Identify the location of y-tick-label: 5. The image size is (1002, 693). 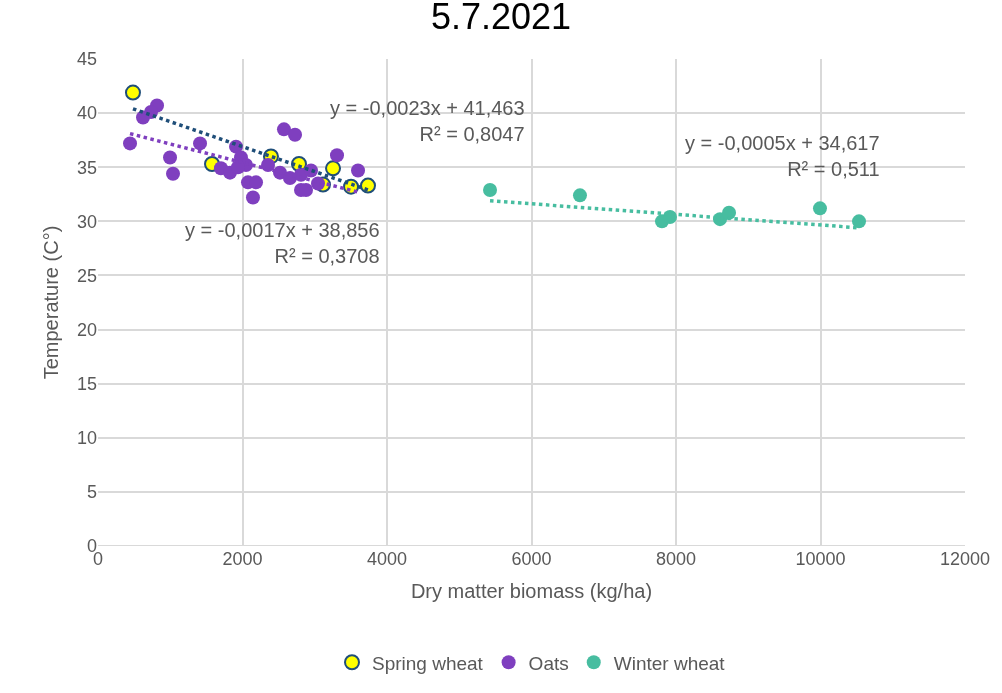
(91, 492).